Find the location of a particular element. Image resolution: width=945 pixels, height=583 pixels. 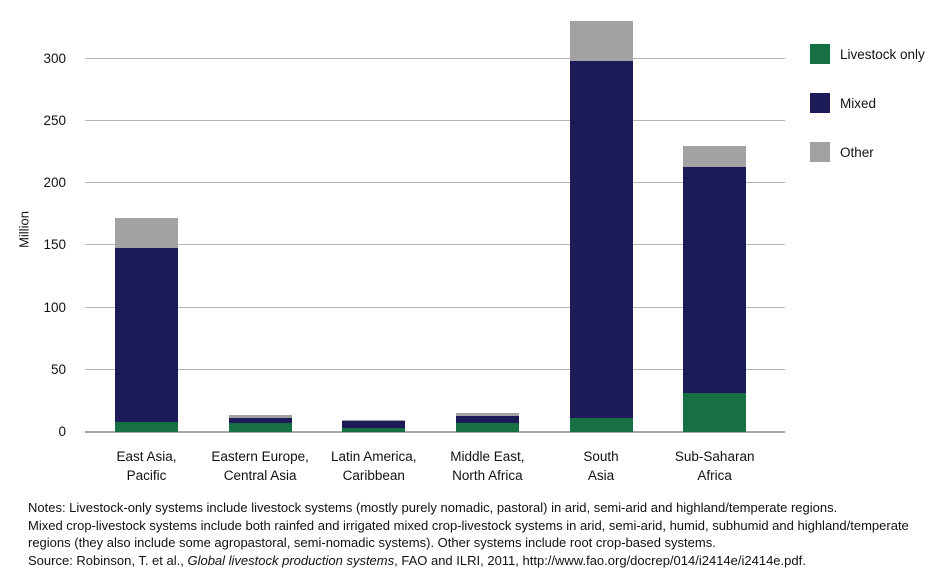

source-prefix: Source: Robinson, T. et al., is located at coordinates (108, 560).